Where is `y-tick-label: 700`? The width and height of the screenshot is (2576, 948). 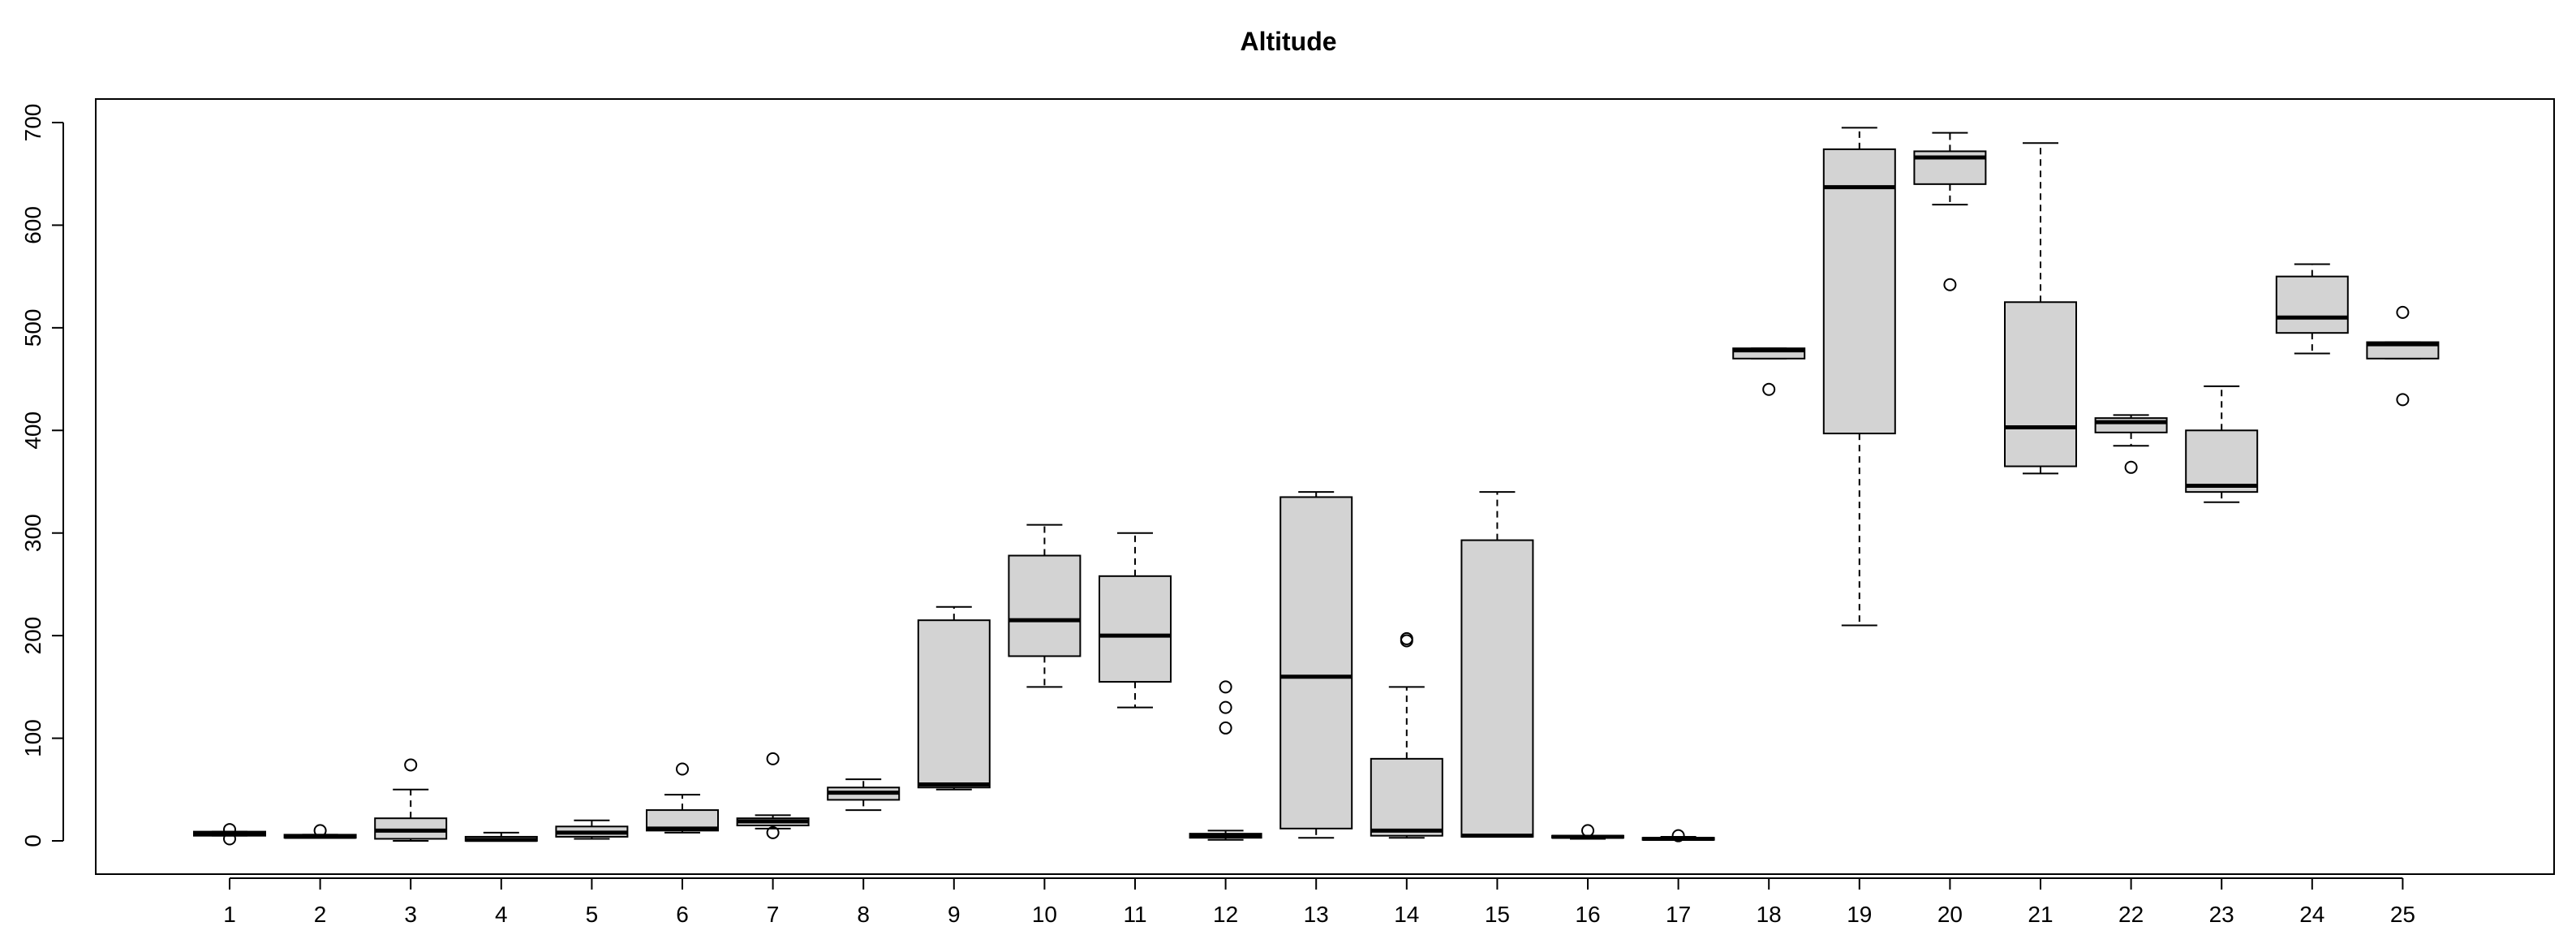
y-tick-label: 700 is located at coordinates (32, 123).